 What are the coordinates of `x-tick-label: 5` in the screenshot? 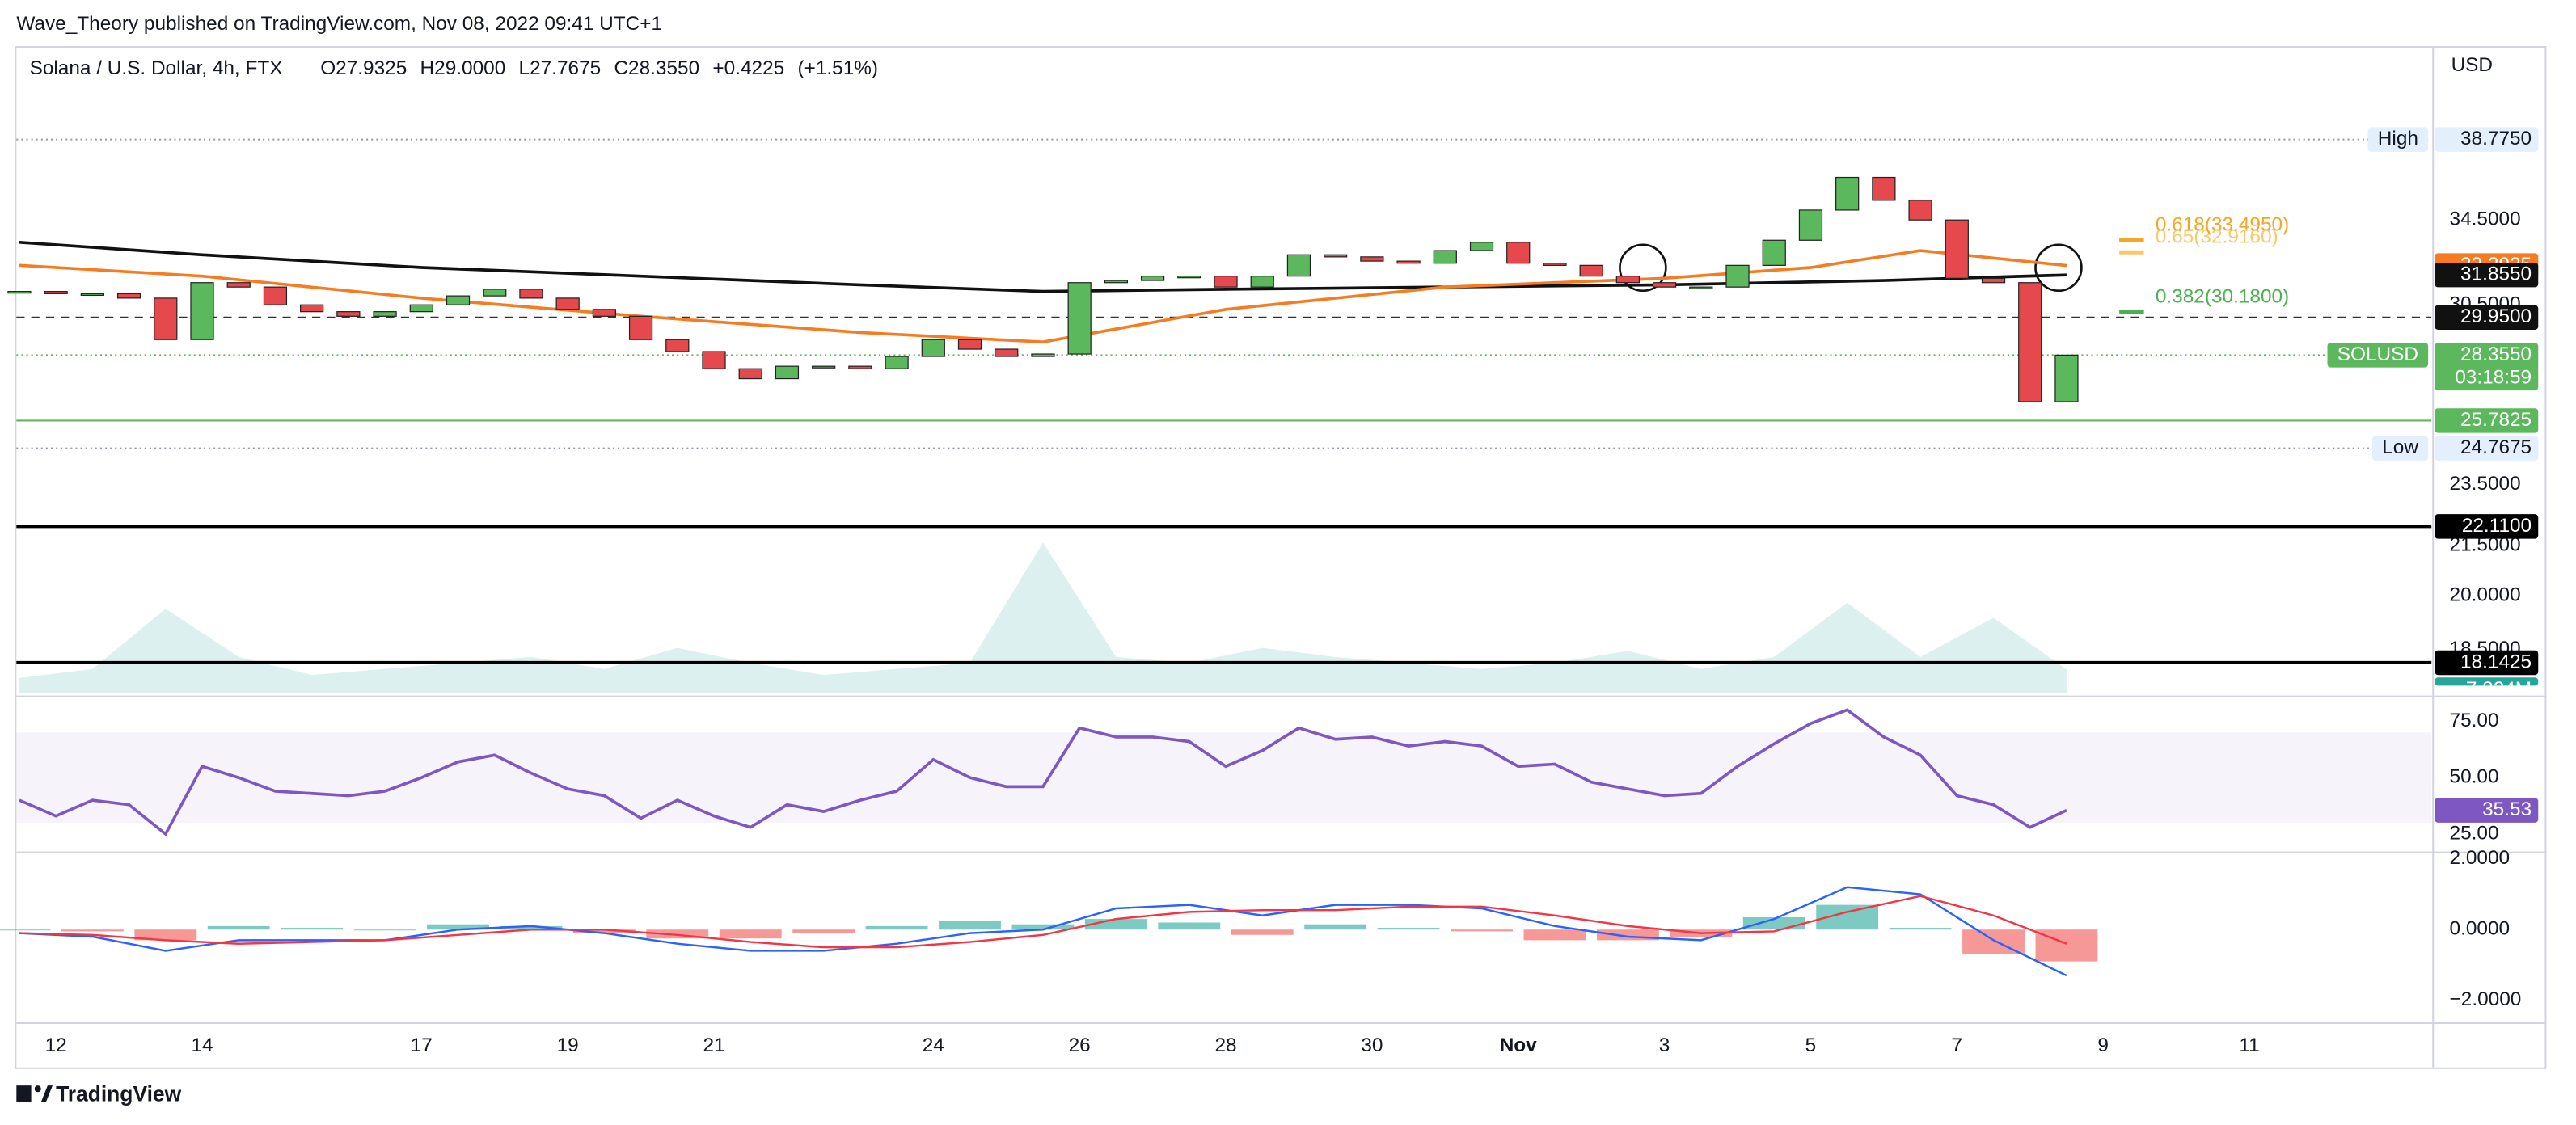 It's located at (1811, 1045).